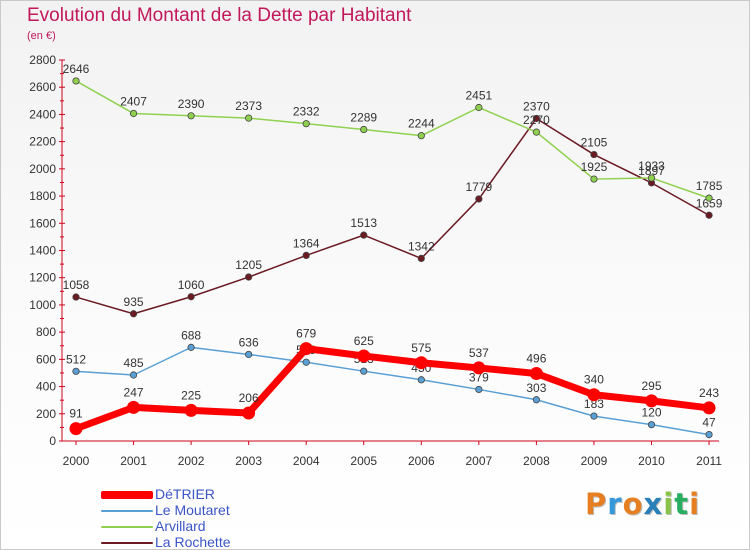  I want to click on y-tick-label: 2800, so click(42, 60).